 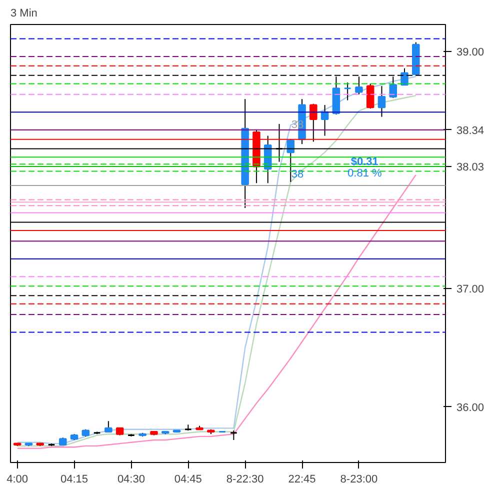 What do you see at coordinates (470, 408) in the screenshot?
I see `y-tick-label: 36.00` at bounding box center [470, 408].